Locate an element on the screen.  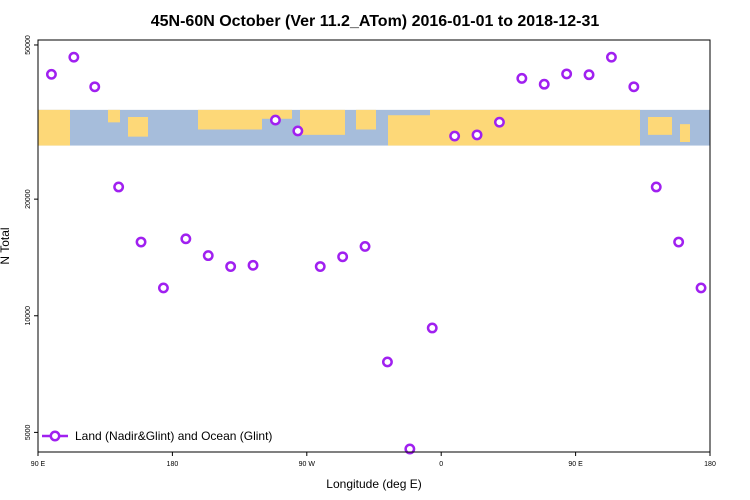
legend: Land (Nadir&Glint) and Ocean (Glint) is located at coordinates (157, 436).